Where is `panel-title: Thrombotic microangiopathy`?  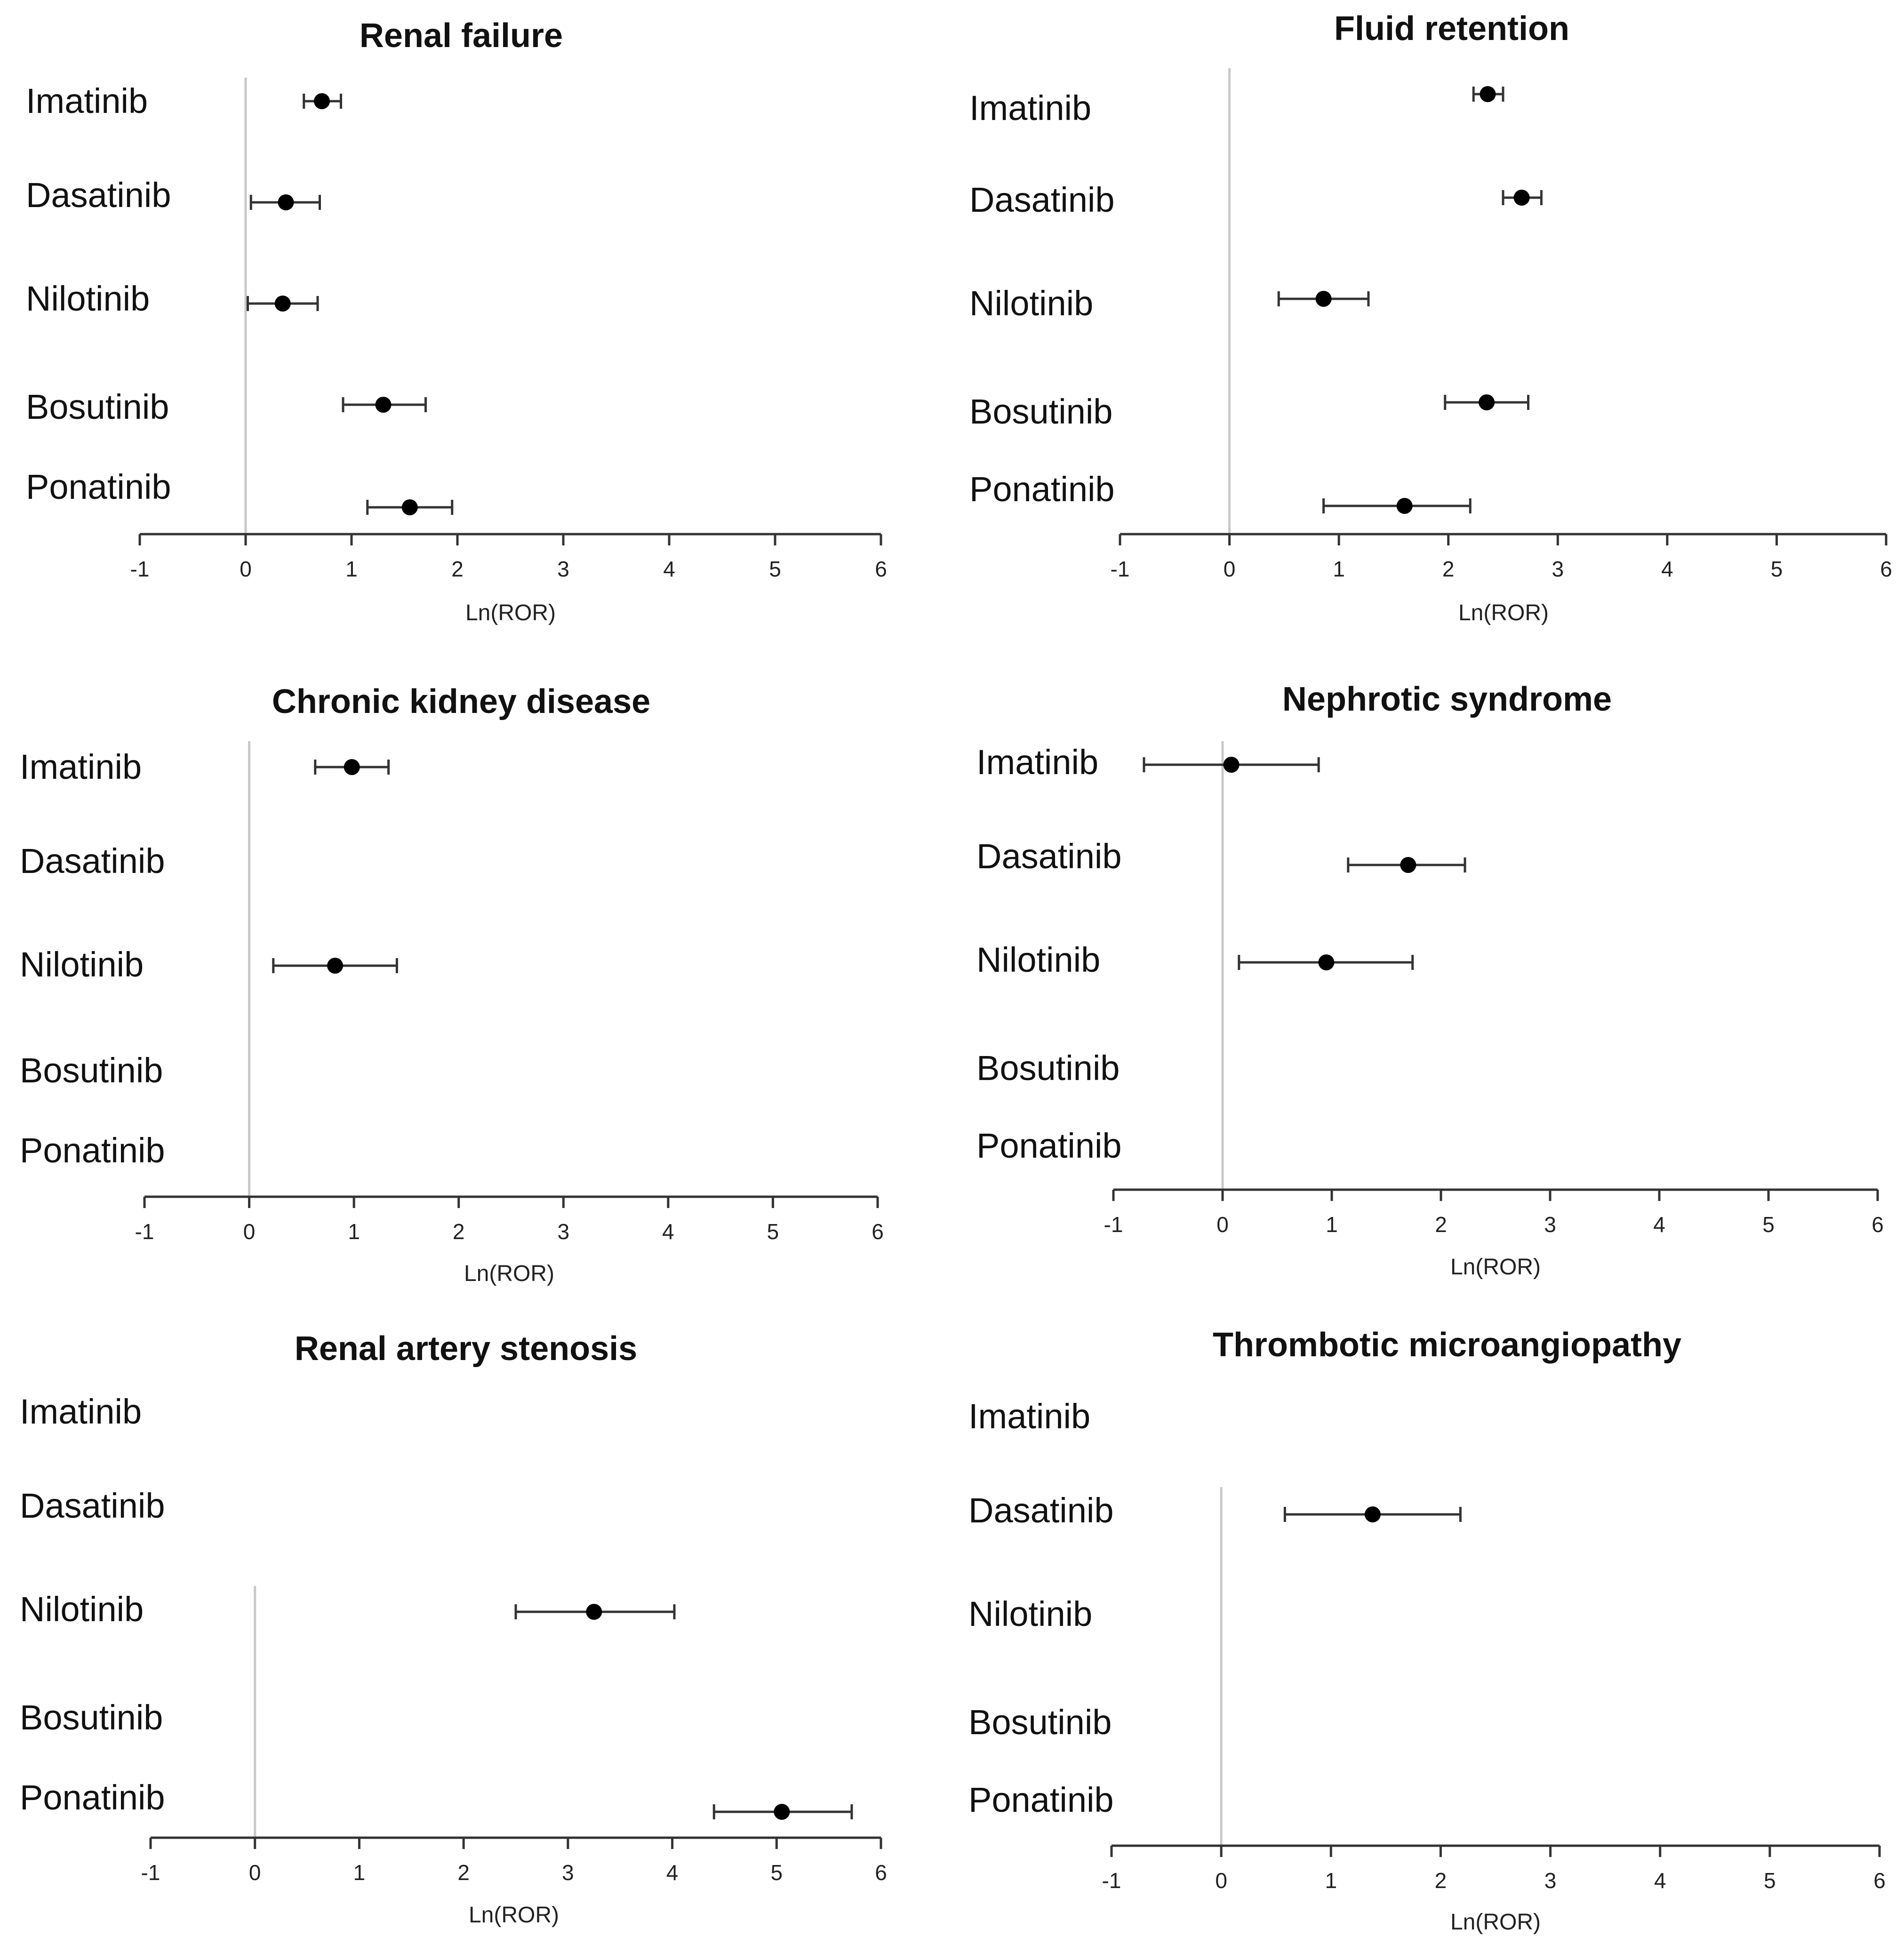
panel-title: Thrombotic microangiopathy is located at coordinates (1447, 1345).